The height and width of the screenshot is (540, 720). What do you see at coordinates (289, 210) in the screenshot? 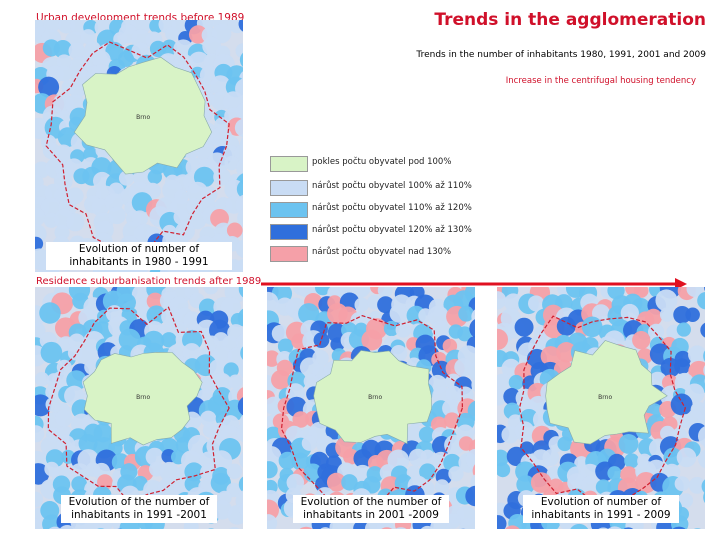
I see `legend-swatch` at bounding box center [289, 210].